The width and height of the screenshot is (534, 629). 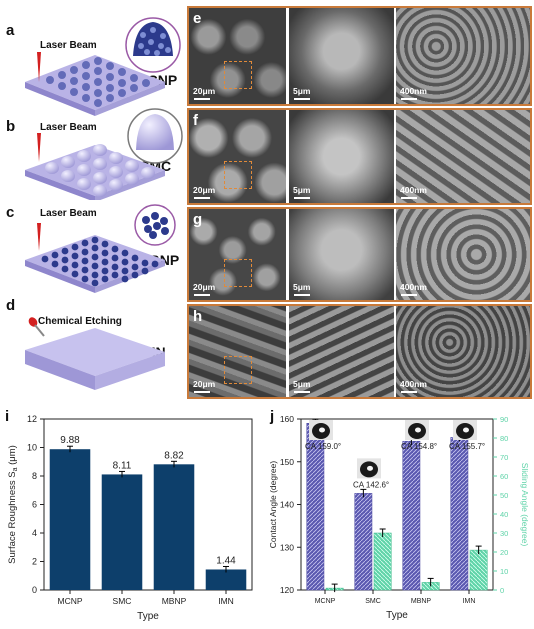 What do you see at coordinates (273, 505) in the screenshot?
I see `y-left-axis-label: Contact Angle (degree)` at bounding box center [273, 505].